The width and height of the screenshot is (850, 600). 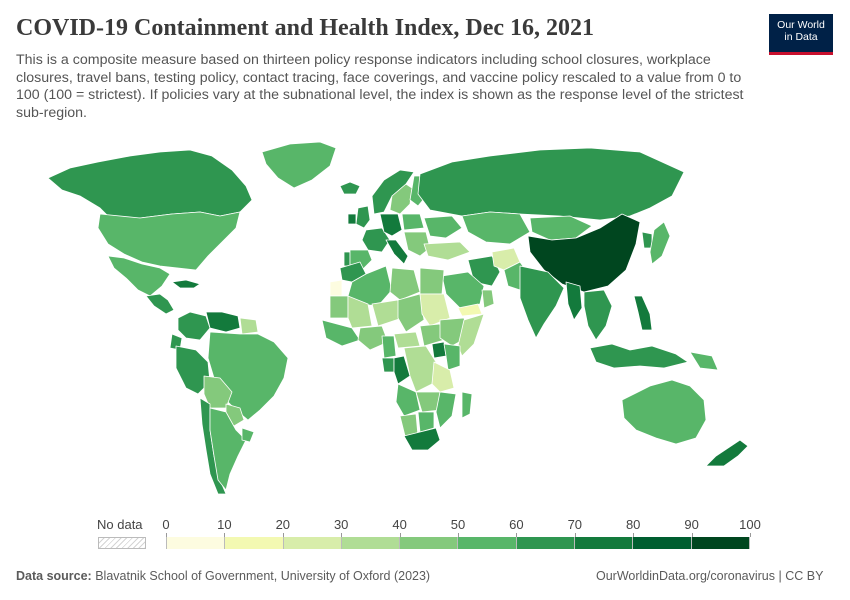 I want to click on country-sweden: Sweden, so click(x=401, y=199).